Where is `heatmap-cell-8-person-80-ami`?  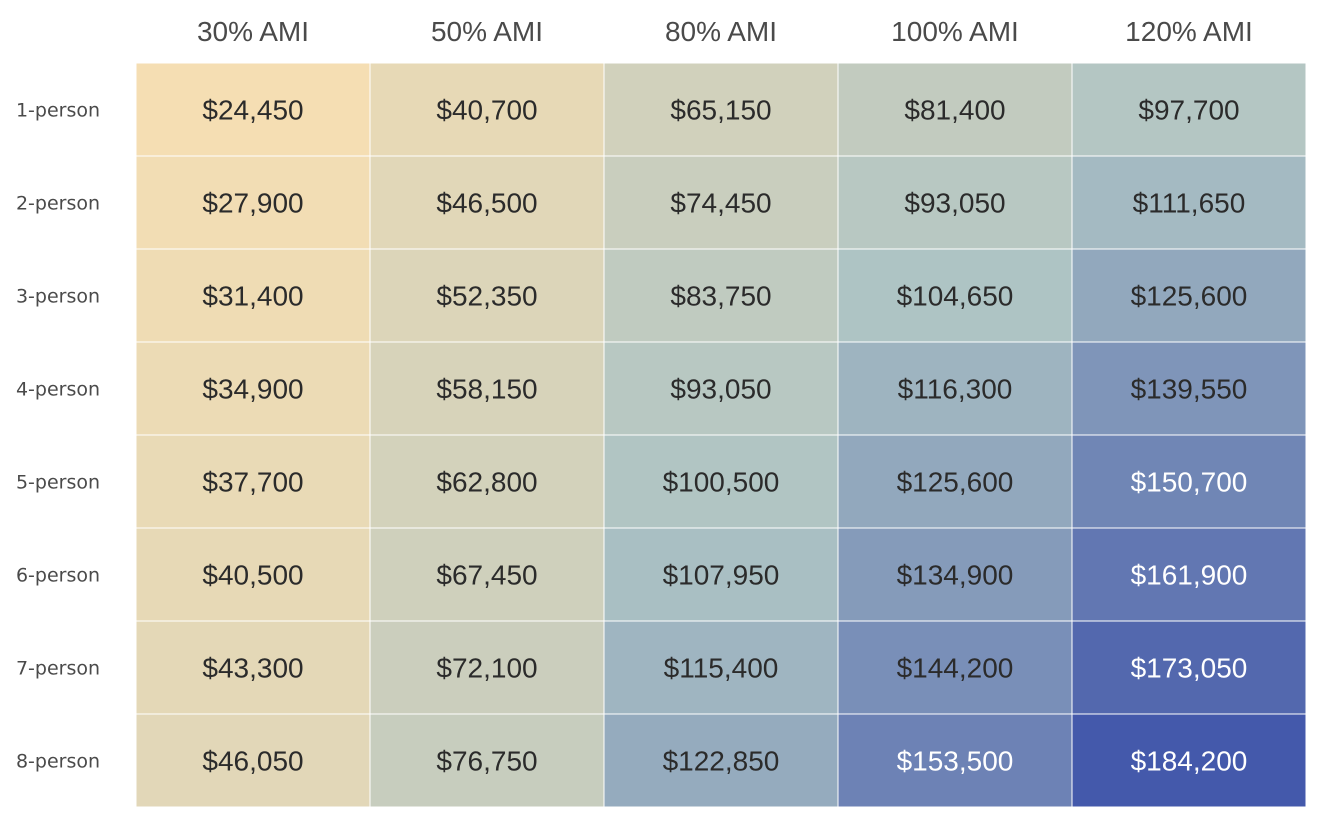 heatmap-cell-8-person-80-ami is located at coordinates (721, 760).